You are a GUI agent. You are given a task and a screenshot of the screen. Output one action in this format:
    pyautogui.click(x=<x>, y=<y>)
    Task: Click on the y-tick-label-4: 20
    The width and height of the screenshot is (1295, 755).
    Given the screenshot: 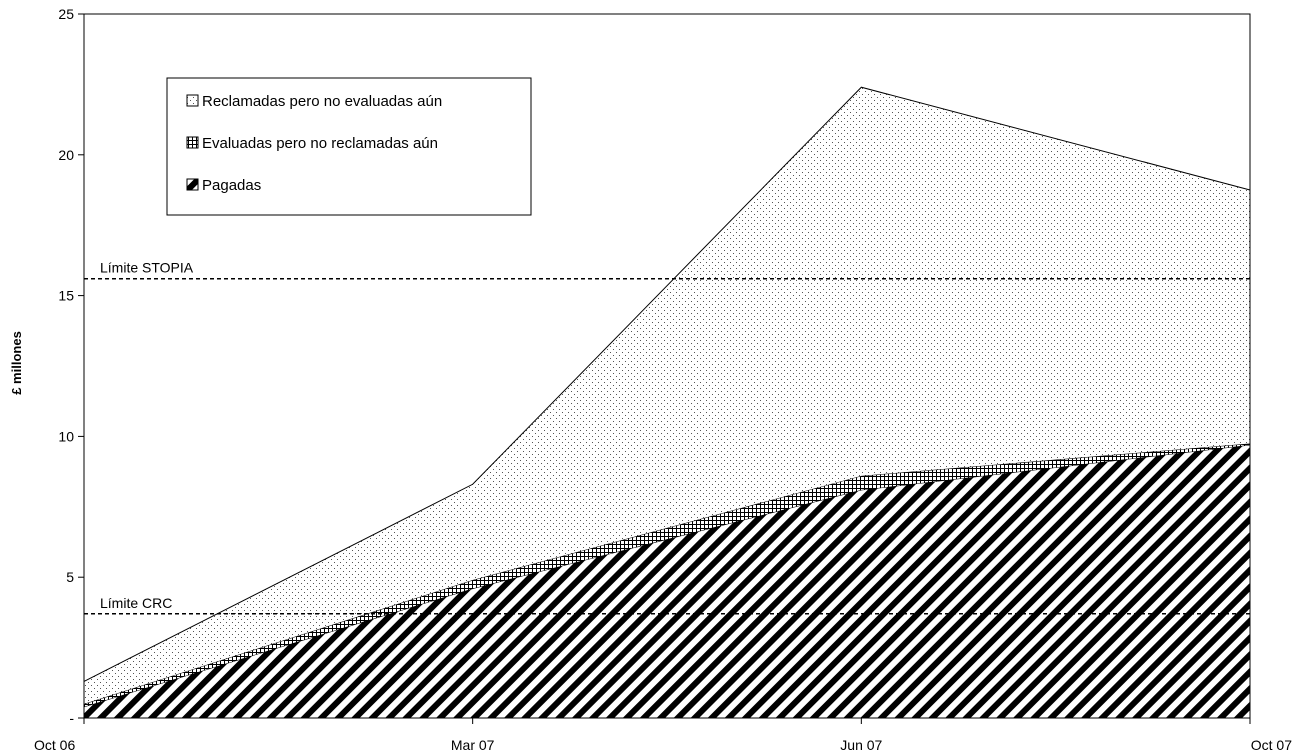 What is the action you would take?
    pyautogui.click(x=66, y=155)
    